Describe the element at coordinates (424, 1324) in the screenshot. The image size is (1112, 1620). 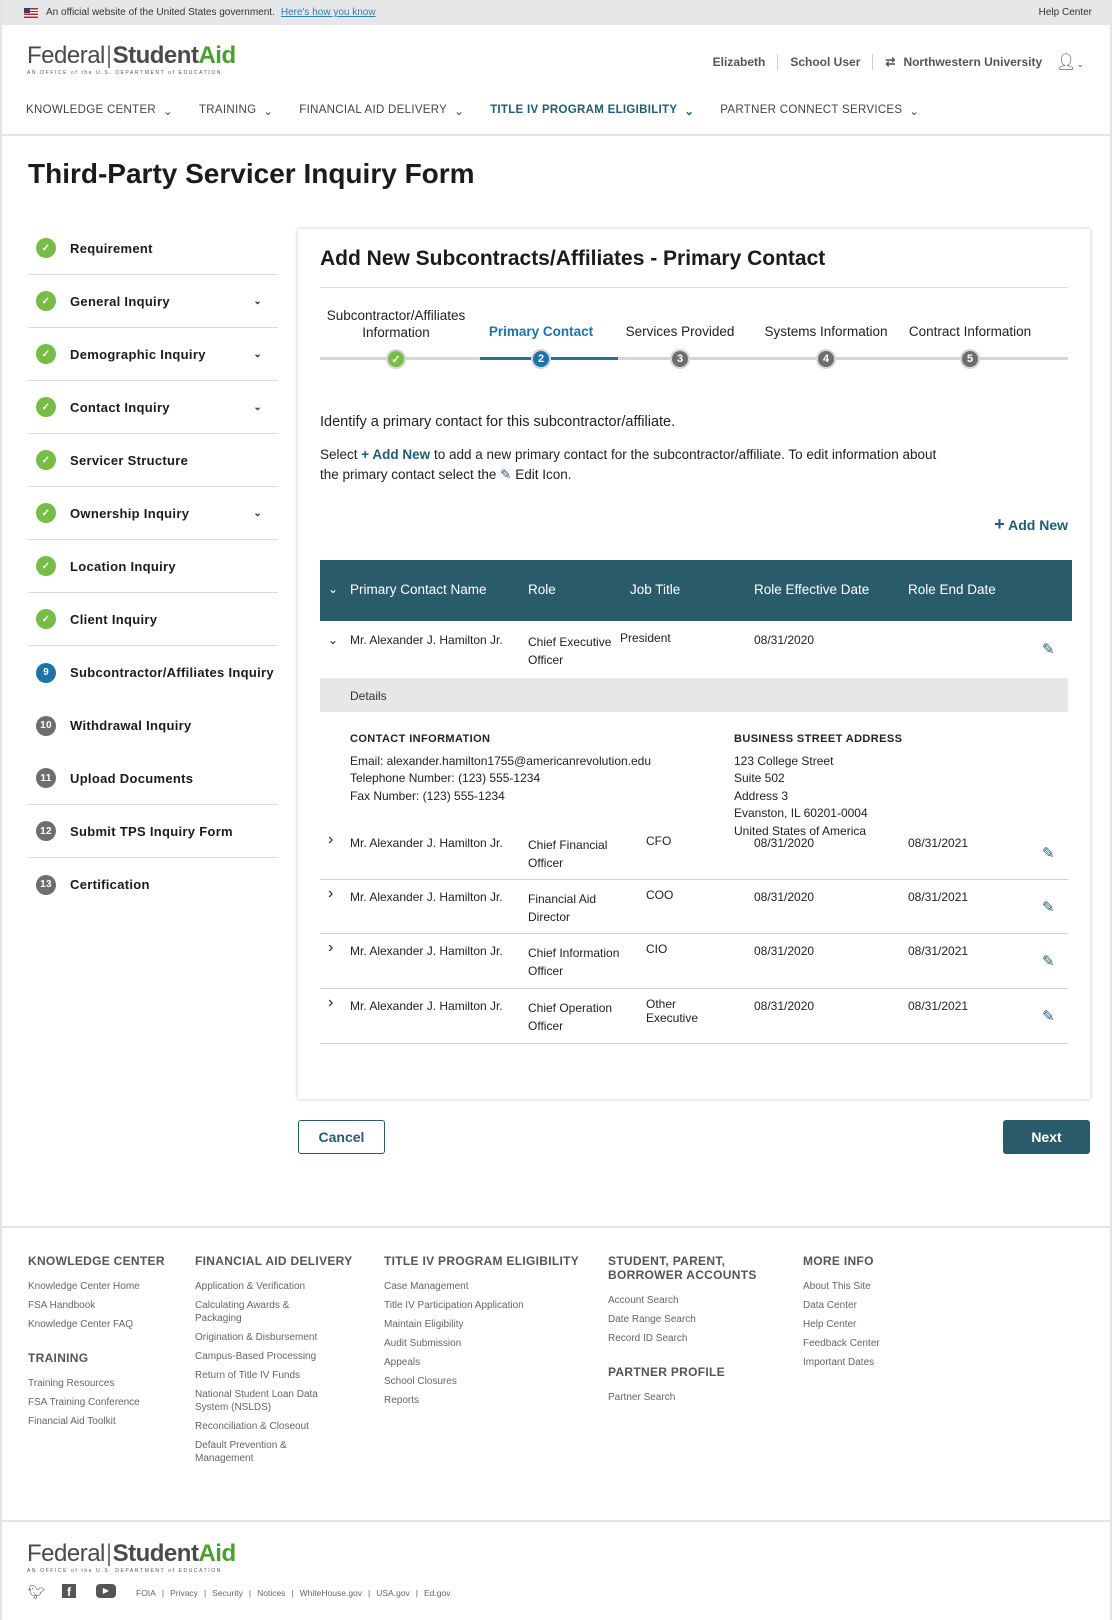
I see `footer-link: Maintain Eligibility` at that location.